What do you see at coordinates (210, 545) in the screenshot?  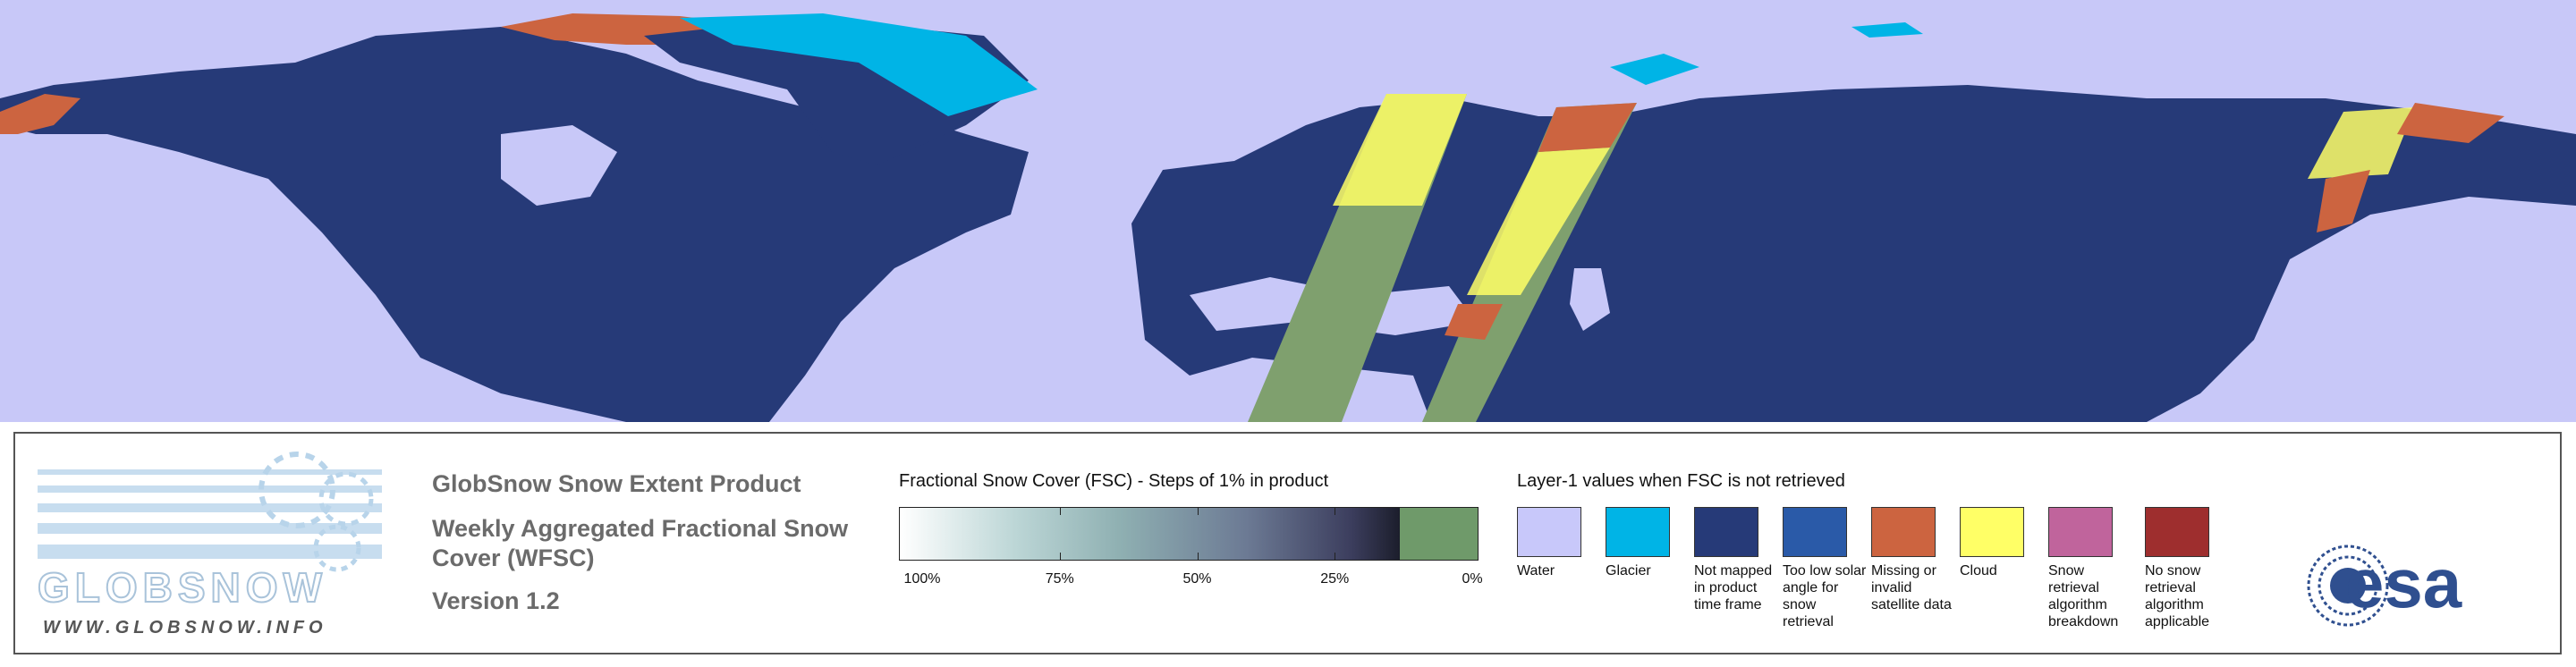 I see `globsnow-logo: GLOBSNOW WWW.GLOBSNOW.INFO` at bounding box center [210, 545].